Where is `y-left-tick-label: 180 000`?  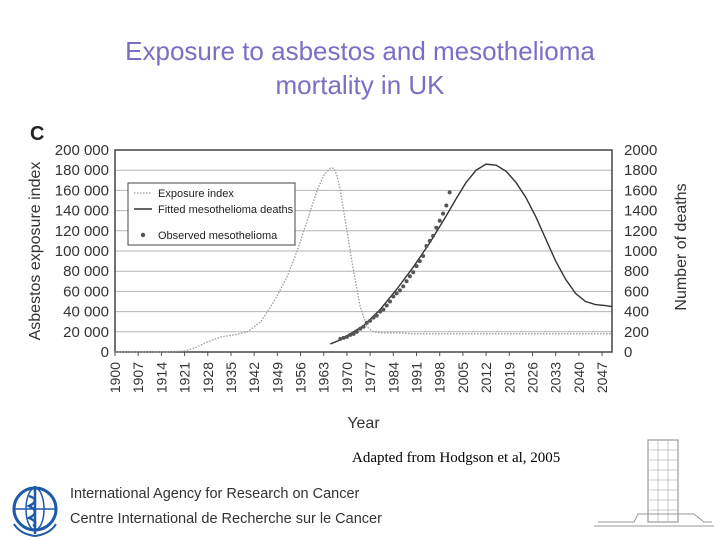
y-left-tick-label: 180 000 is located at coordinates (82, 170).